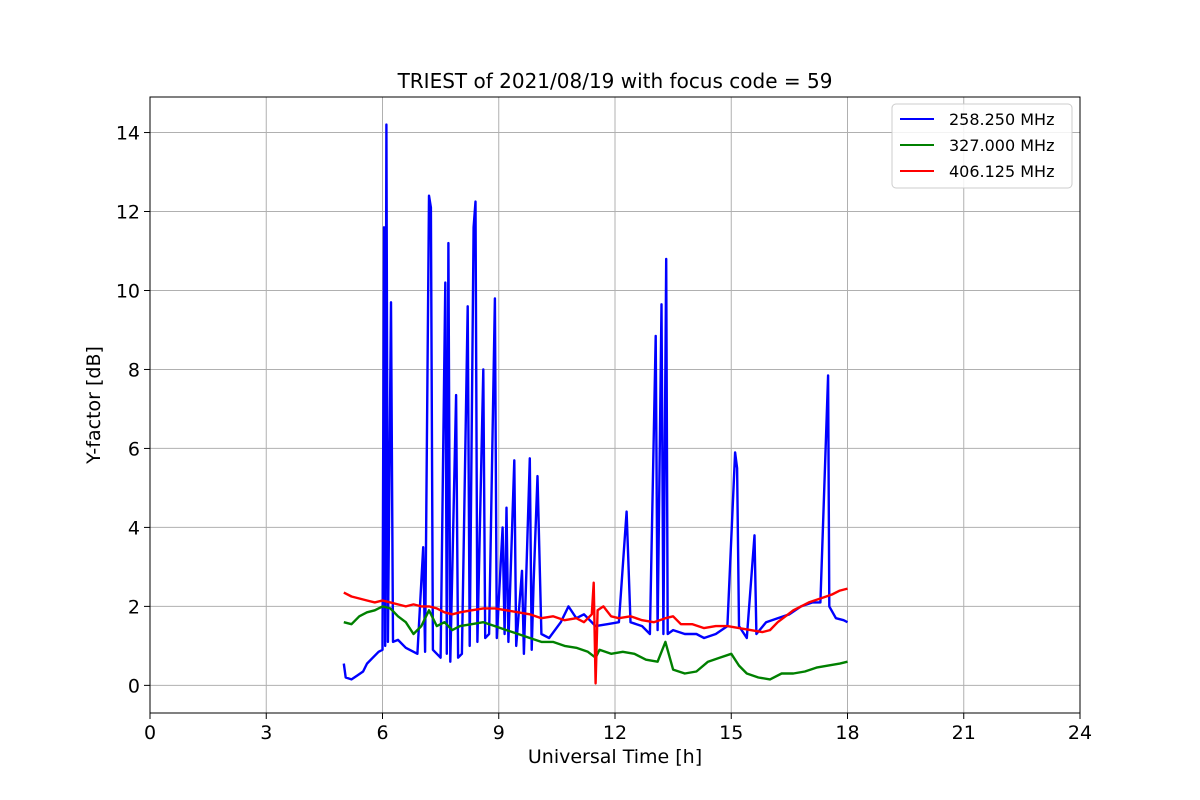  Describe the element at coordinates (1001, 171) in the screenshot. I see `legend-label-3: 406.125 MHz` at that location.